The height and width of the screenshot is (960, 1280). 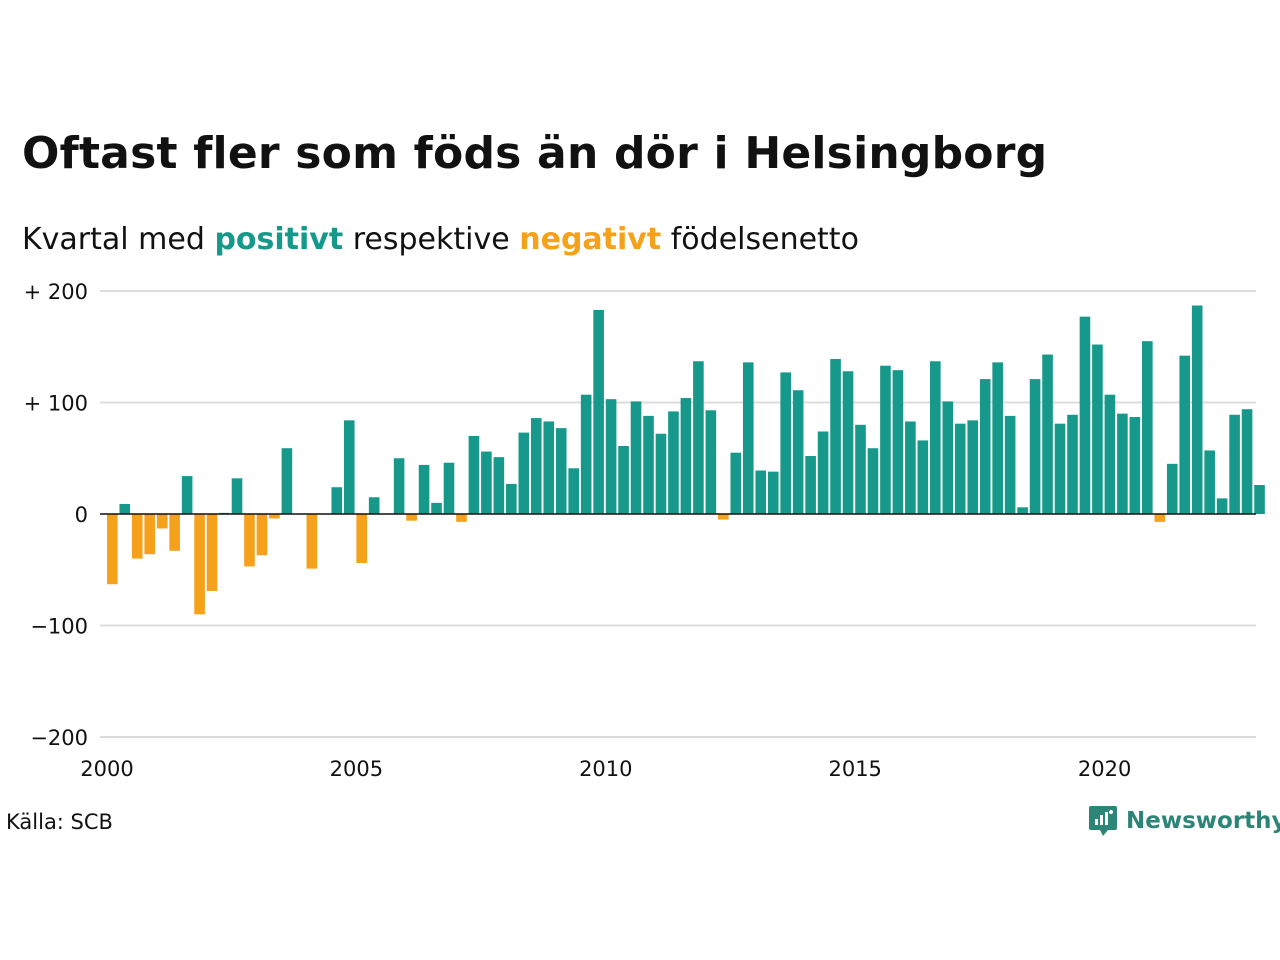 What do you see at coordinates (431, 239) in the screenshot?
I see `subtitle-middle: respektive` at bounding box center [431, 239].